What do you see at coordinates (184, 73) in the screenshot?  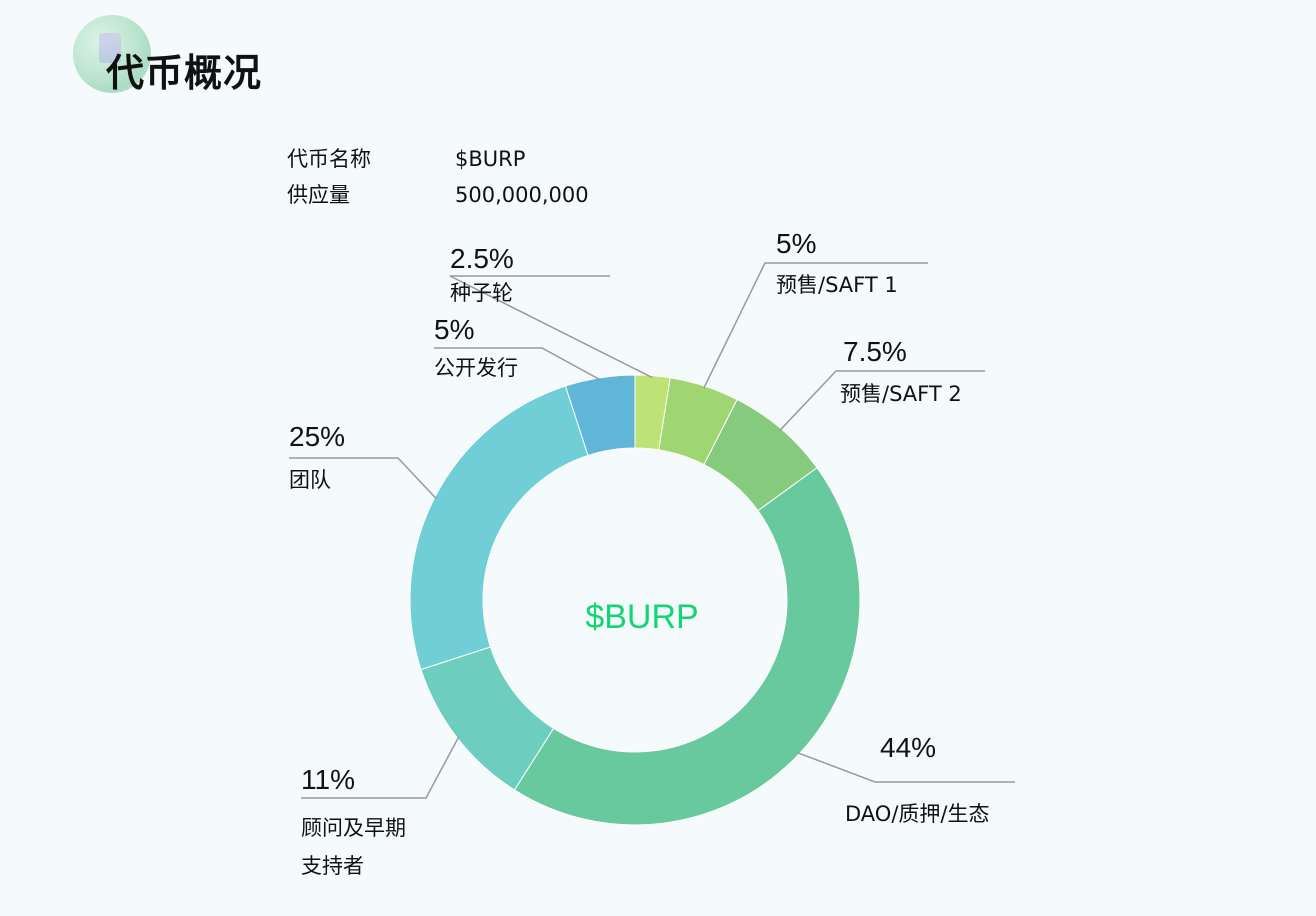 I see `page-title: 代币概况` at bounding box center [184, 73].